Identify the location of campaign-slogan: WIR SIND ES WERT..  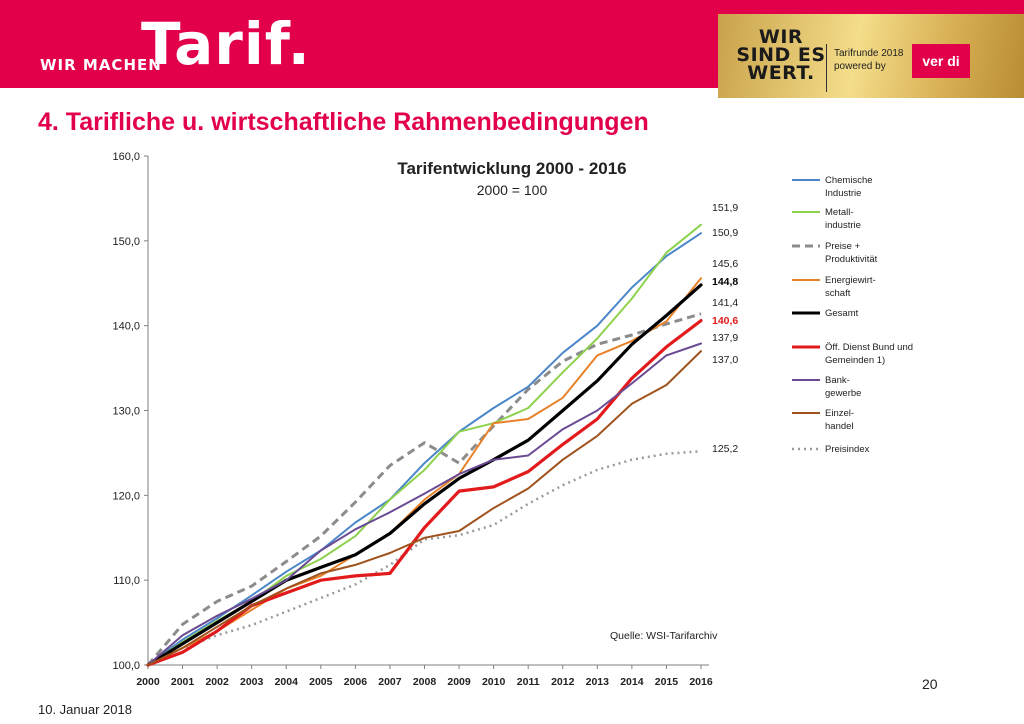
(781, 55).